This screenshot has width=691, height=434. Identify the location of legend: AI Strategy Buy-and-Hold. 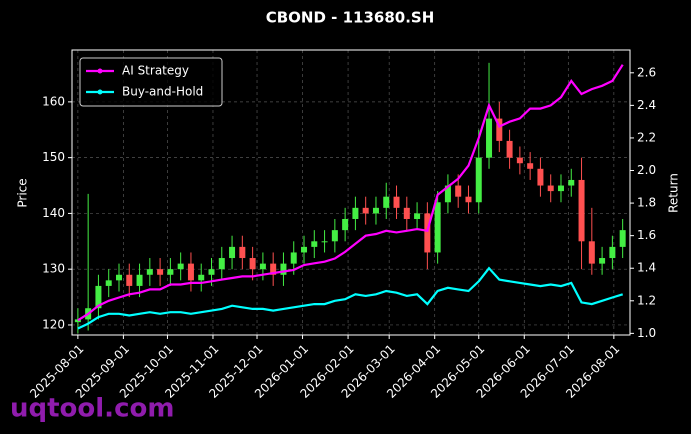
(151, 82).